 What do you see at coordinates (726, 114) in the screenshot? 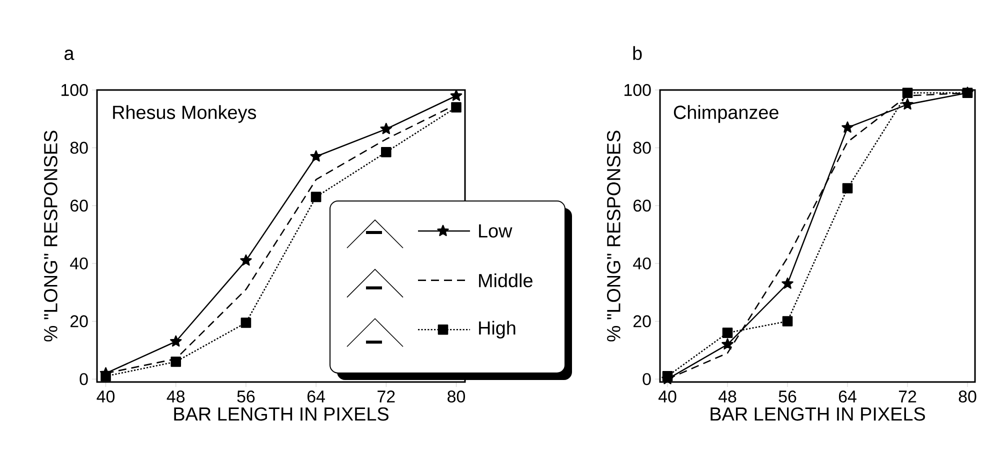
I see `text: Chimpanzee` at bounding box center [726, 114].